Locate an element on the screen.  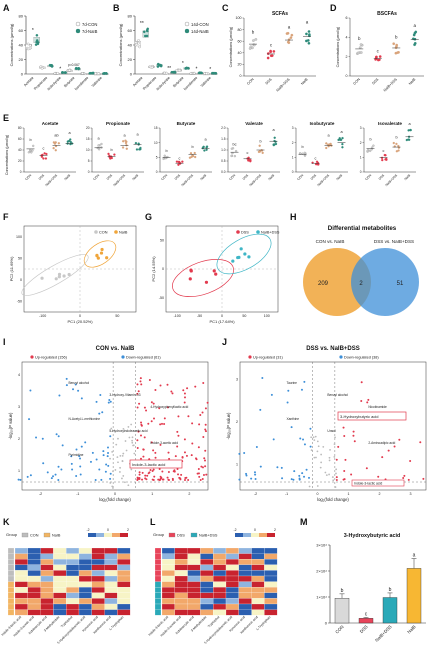
panel-l-label: L is located at coordinates (153, 522).